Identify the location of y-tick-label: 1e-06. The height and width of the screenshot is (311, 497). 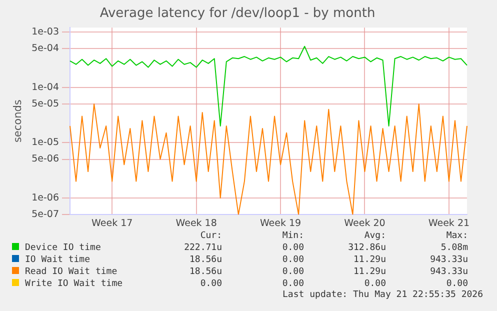
(46, 198).